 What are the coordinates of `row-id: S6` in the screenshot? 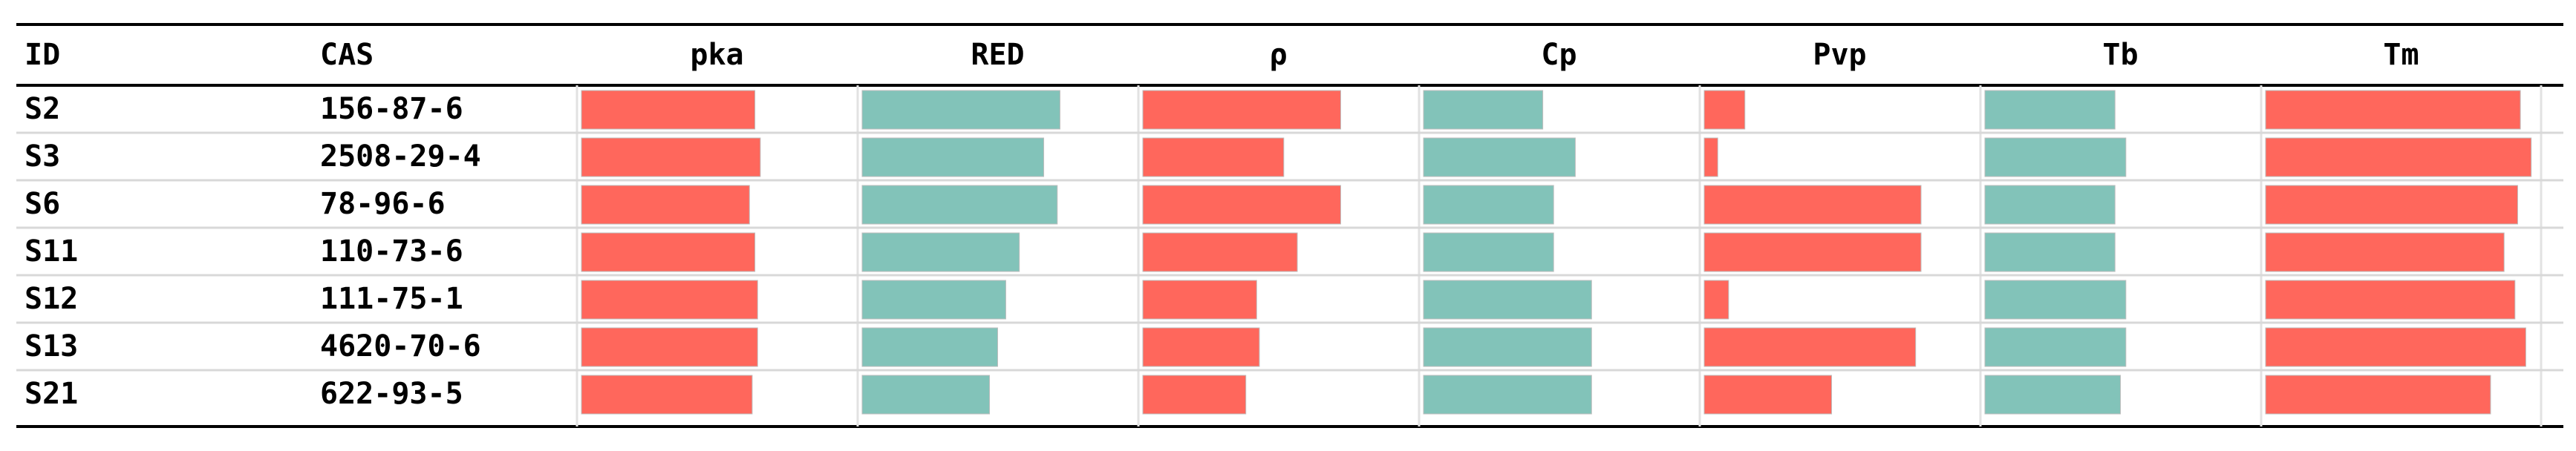 It's located at (42, 204).